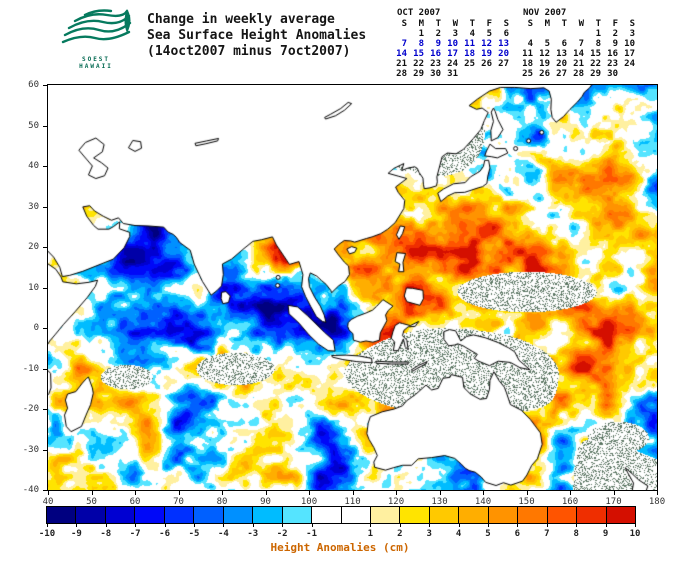 The width and height of the screenshot is (673, 561). What do you see at coordinates (605, 534) in the screenshot?
I see `colorbar-tick-label: 9` at bounding box center [605, 534].